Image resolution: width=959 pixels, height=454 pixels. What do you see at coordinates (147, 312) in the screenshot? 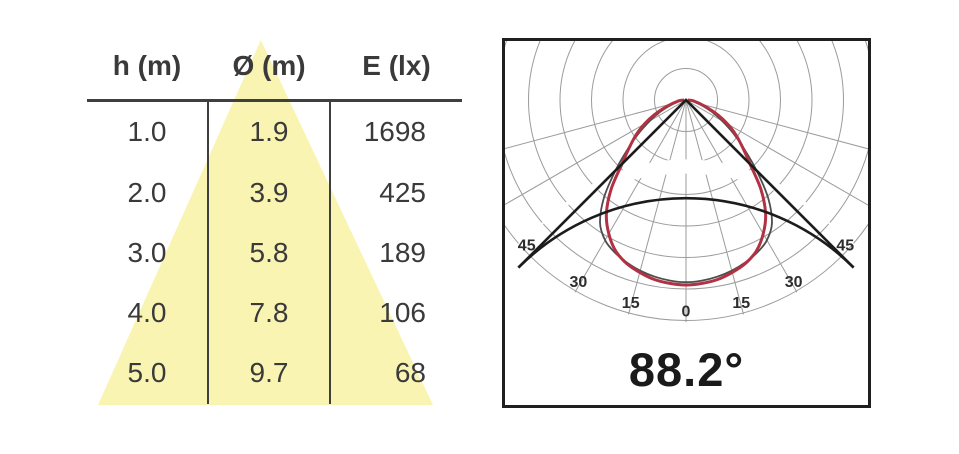
I see `table-cell-height: 4.0` at bounding box center [147, 312].